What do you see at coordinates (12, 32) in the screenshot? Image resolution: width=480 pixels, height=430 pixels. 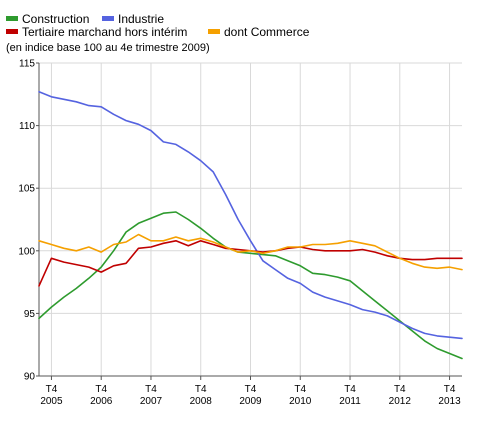 I see `legend-swatch-tertiaire` at bounding box center [12, 32].